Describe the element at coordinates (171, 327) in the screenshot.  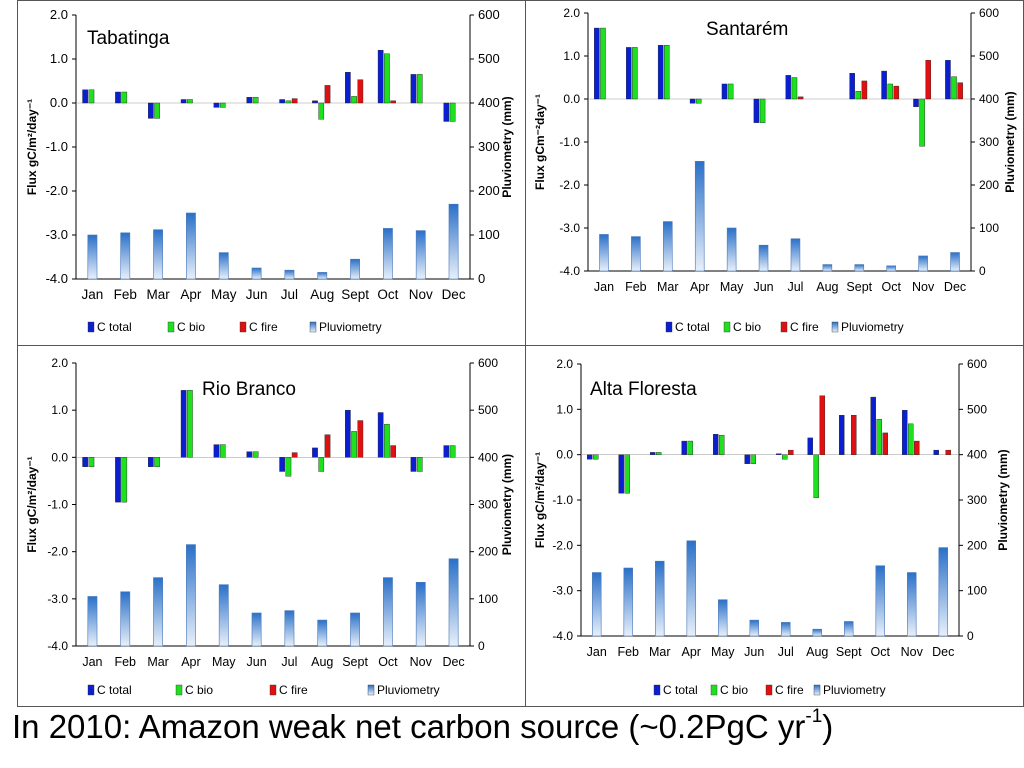
I see `legend-swatch-c-bio` at that location.